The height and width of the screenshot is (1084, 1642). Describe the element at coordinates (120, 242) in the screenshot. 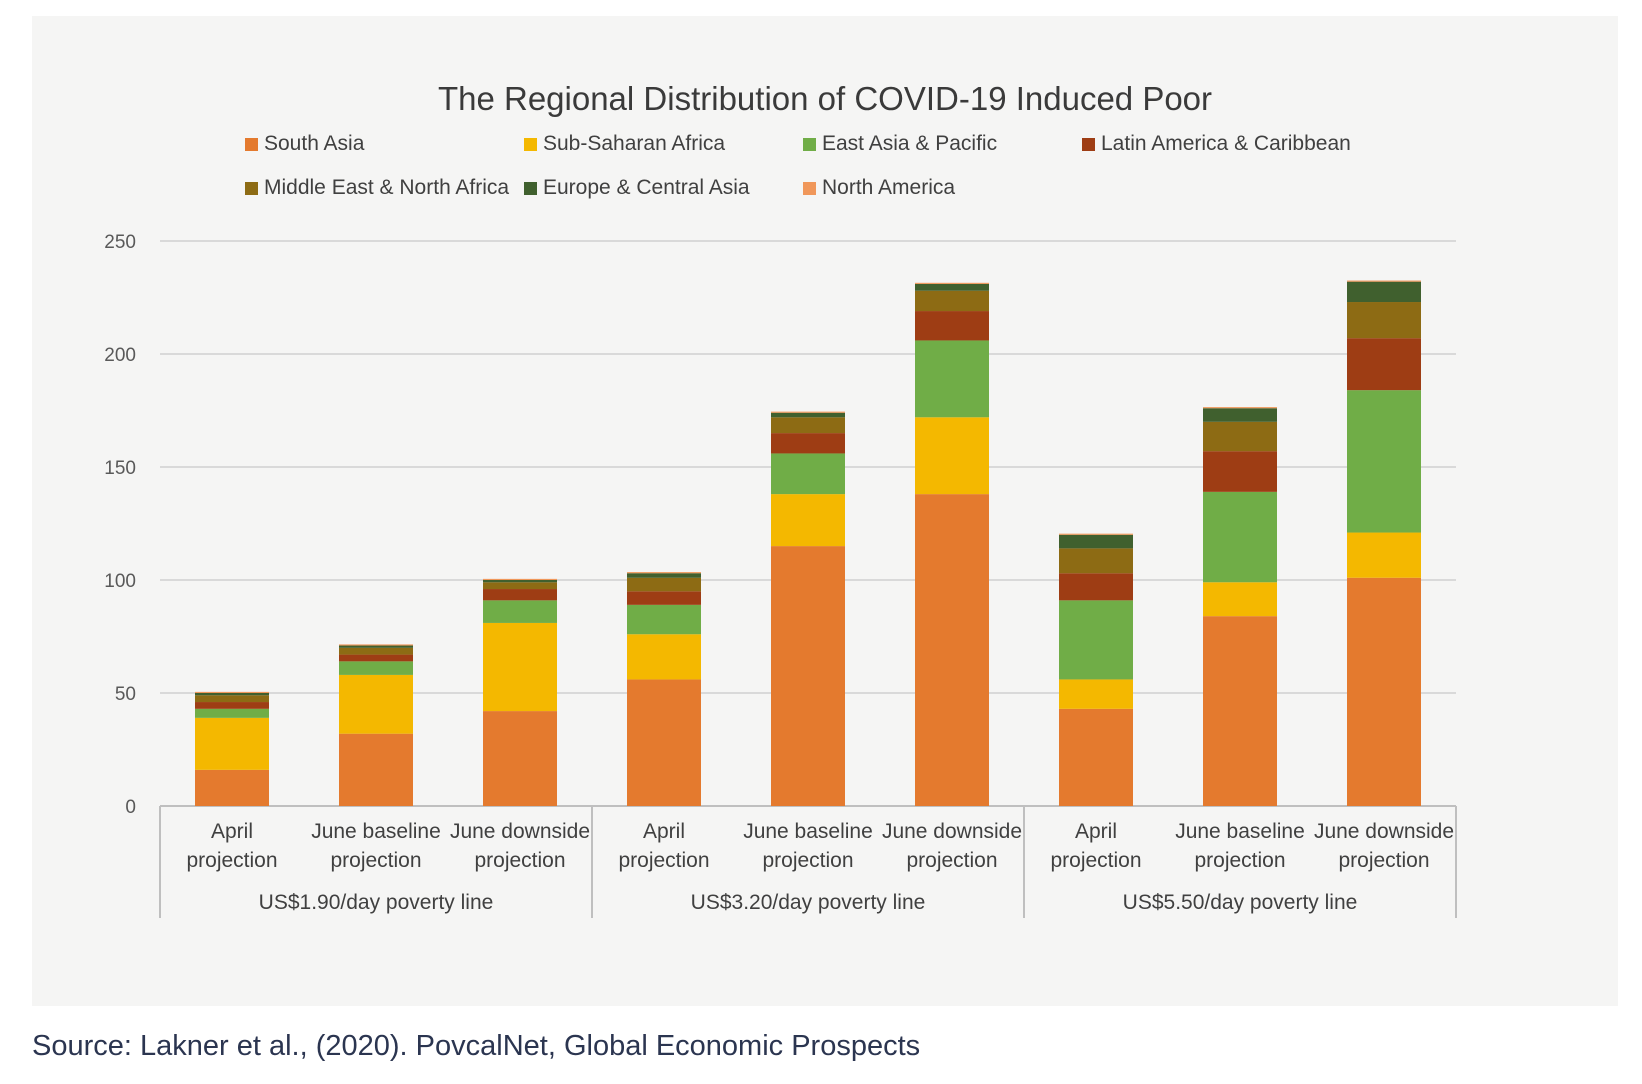

I see `y-tick-label: 250` at that location.